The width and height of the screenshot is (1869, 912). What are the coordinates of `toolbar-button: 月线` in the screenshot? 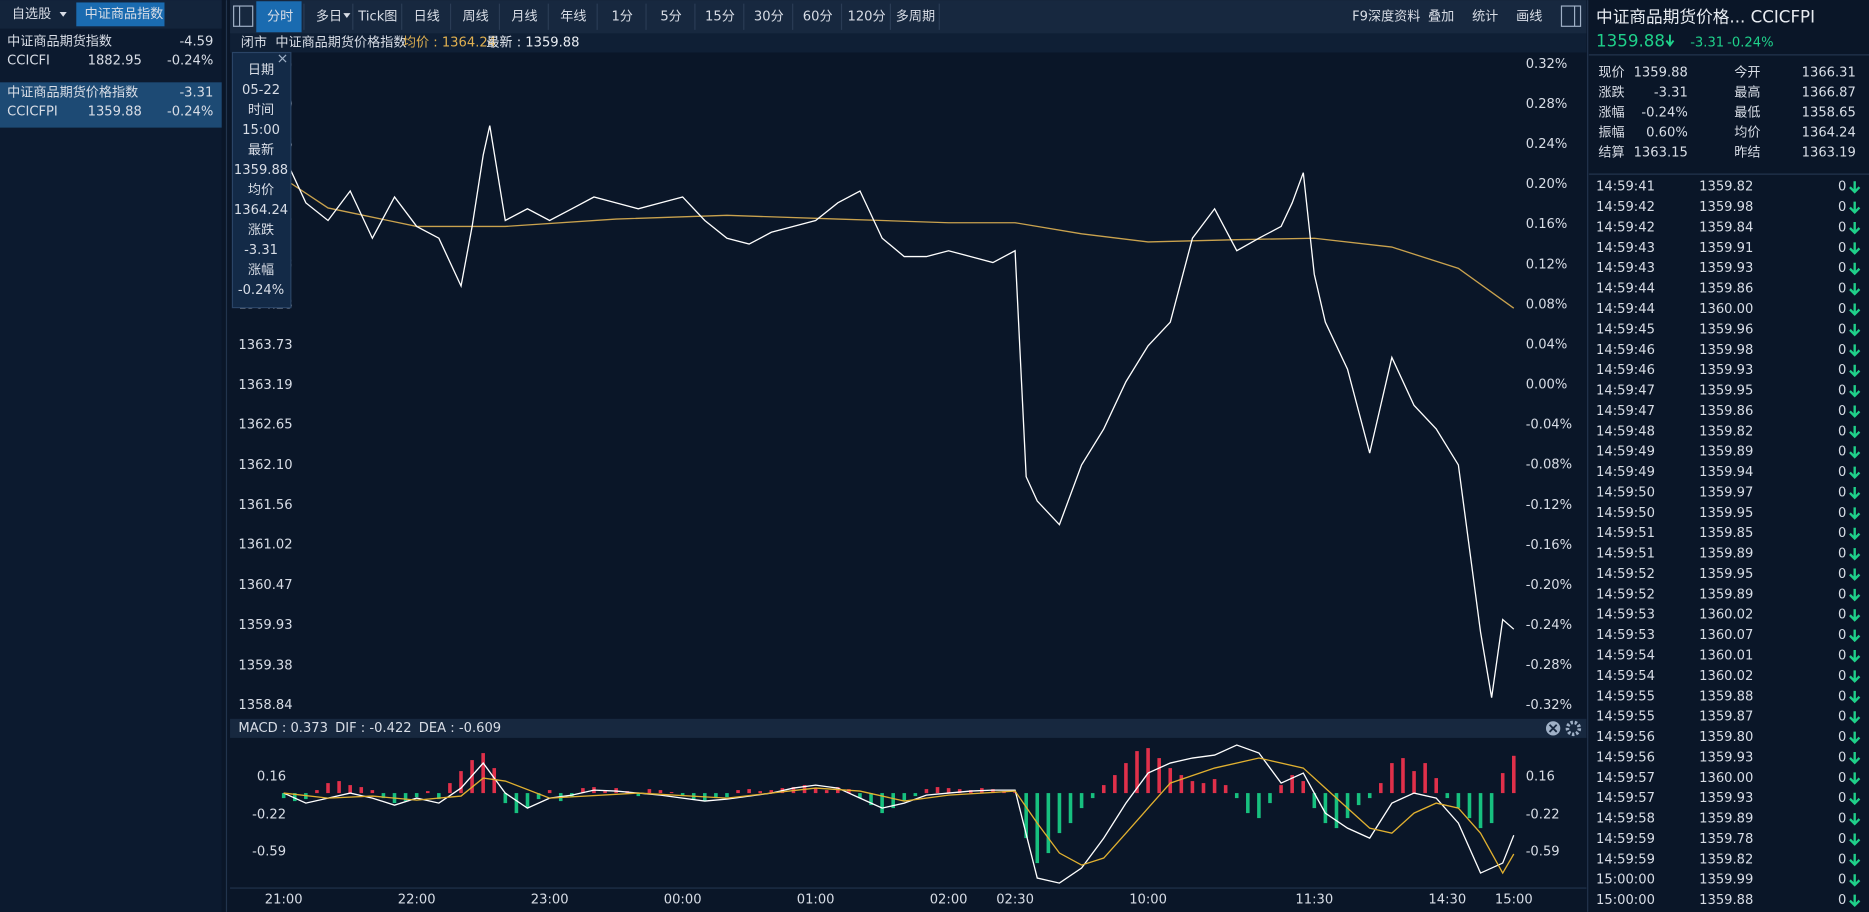 It's located at (524, 16).